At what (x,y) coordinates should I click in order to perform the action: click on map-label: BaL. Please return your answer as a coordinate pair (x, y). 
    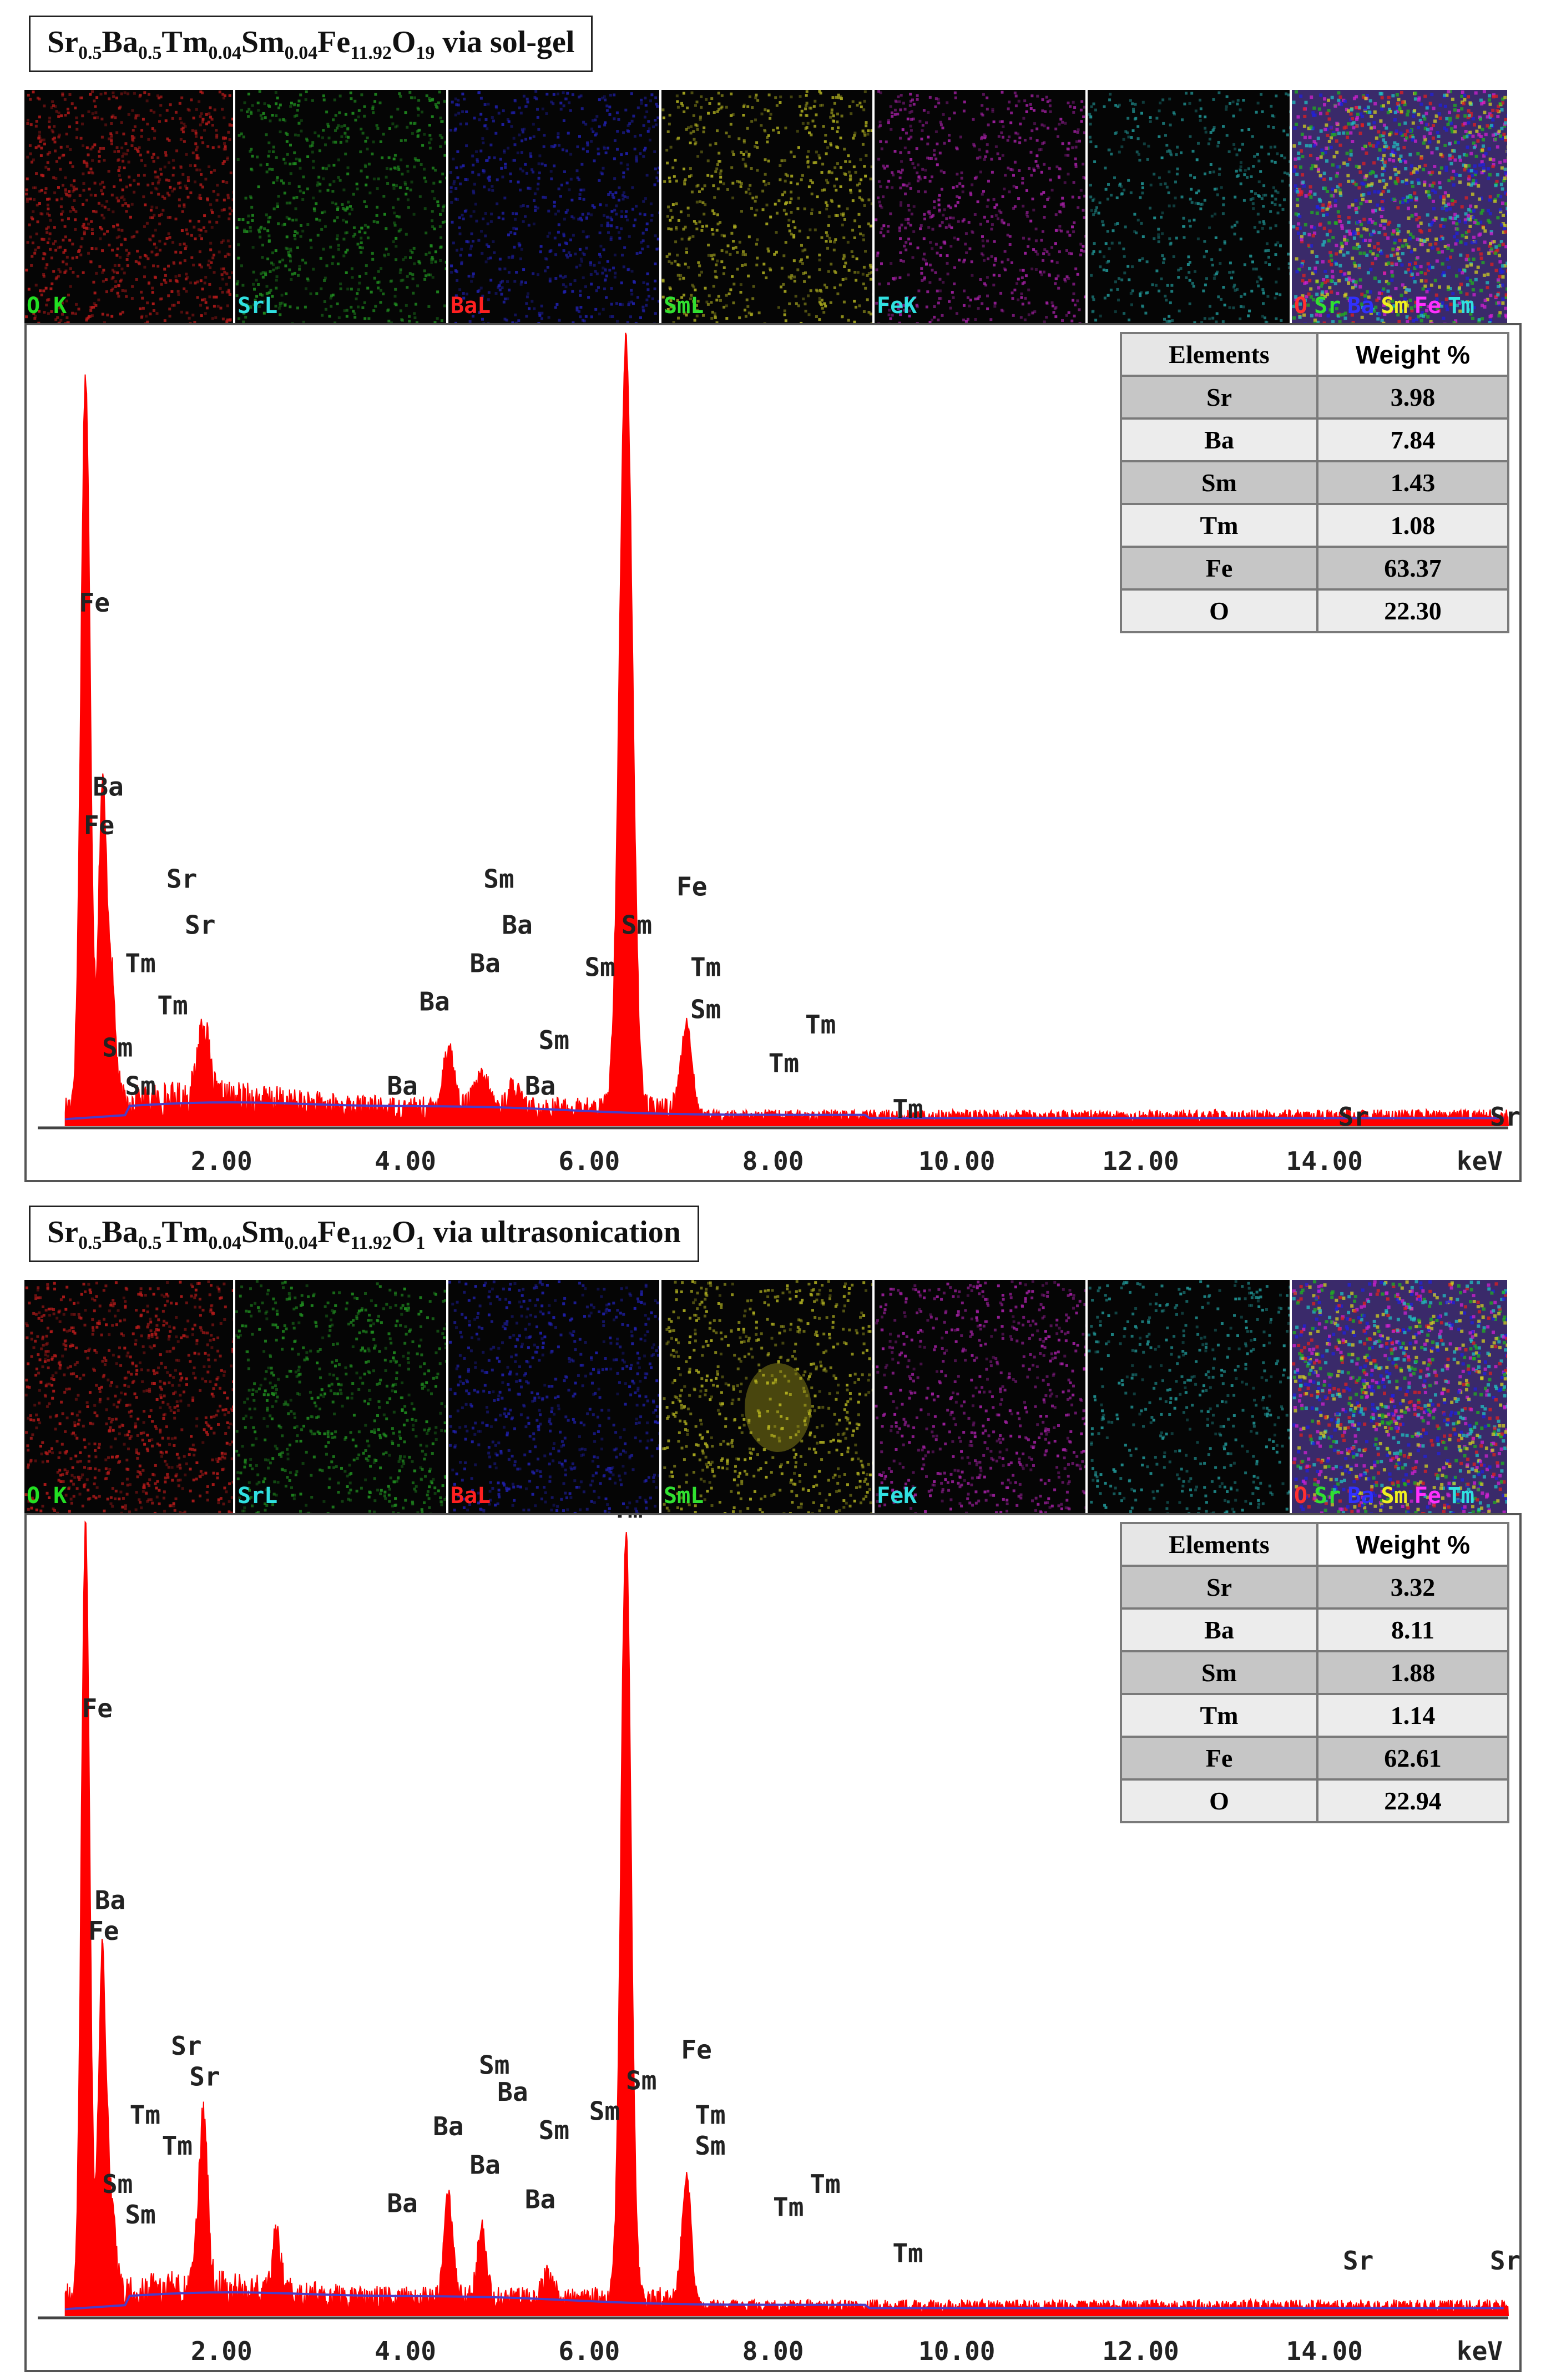
    Looking at the image, I should click on (471, 306).